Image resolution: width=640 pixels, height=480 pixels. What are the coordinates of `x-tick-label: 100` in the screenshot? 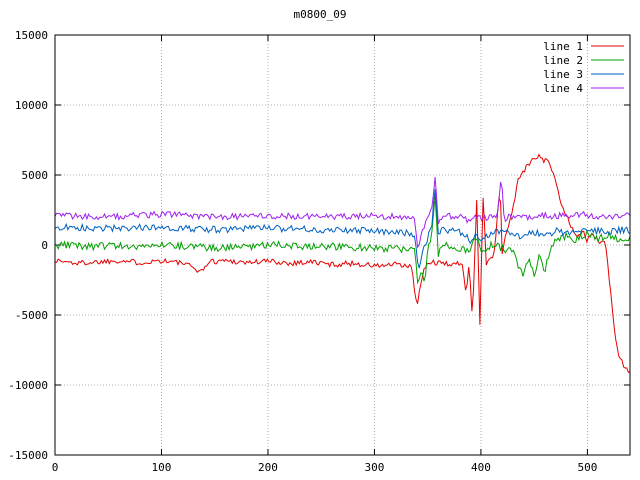 It's located at (162, 467).